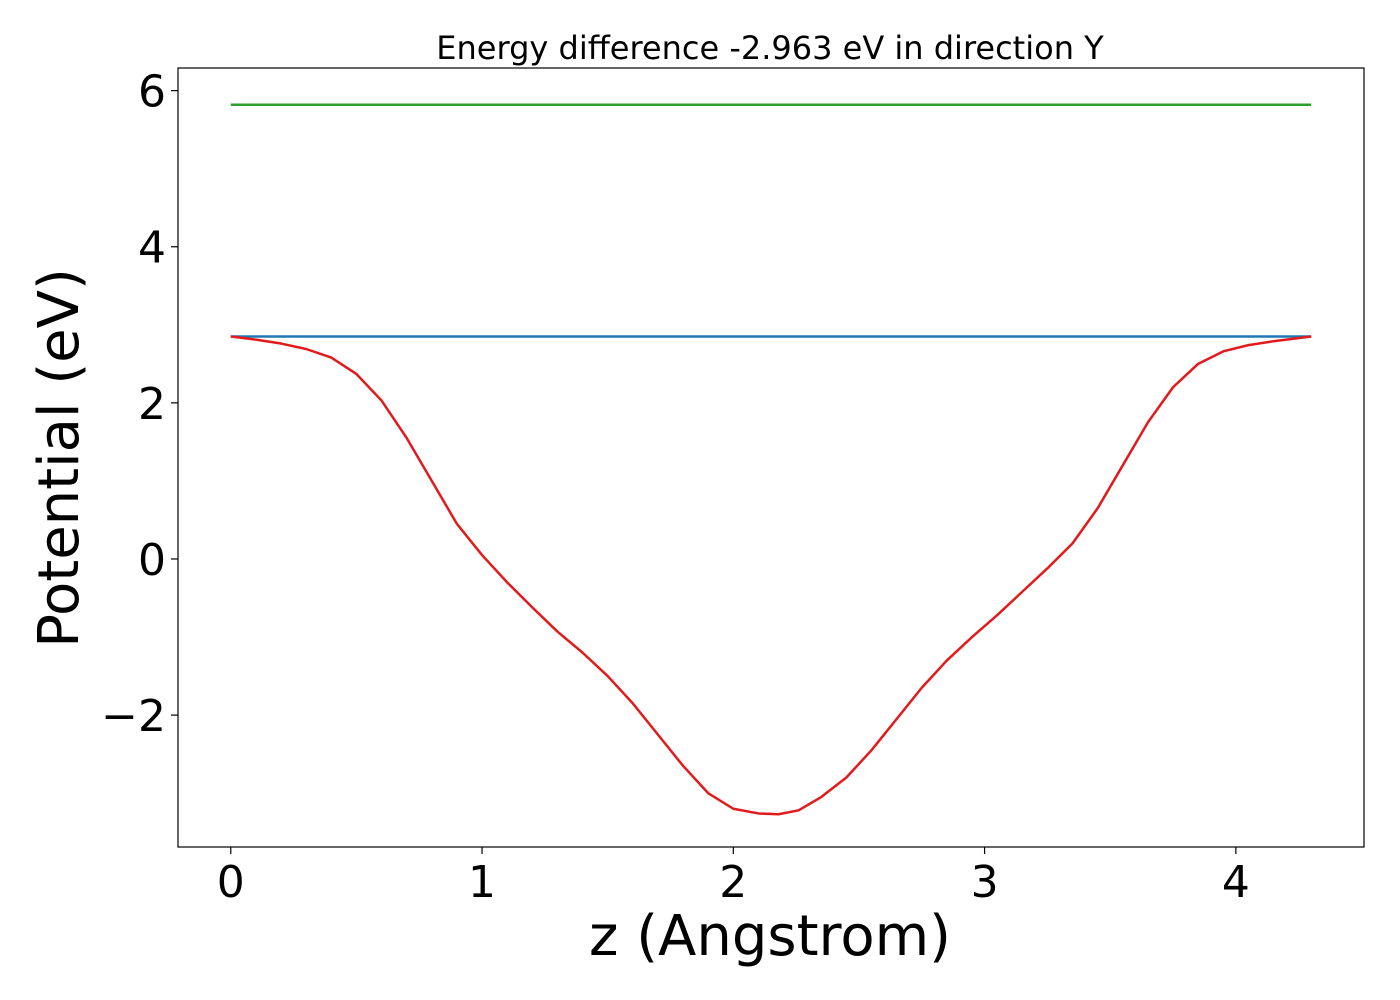 The height and width of the screenshot is (1000, 1400). What do you see at coordinates (152, 404) in the screenshot?
I see `y-tick-label: 2` at bounding box center [152, 404].